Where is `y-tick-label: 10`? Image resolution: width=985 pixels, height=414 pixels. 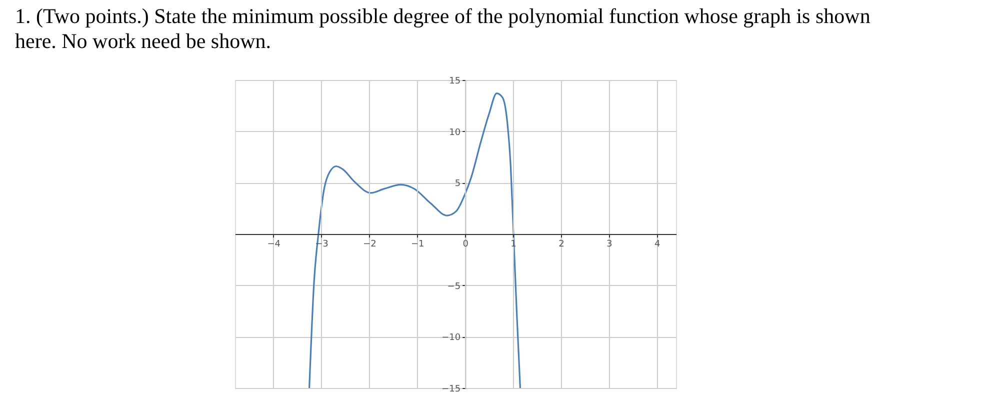 y-tick-label: 10 is located at coordinates (455, 133).